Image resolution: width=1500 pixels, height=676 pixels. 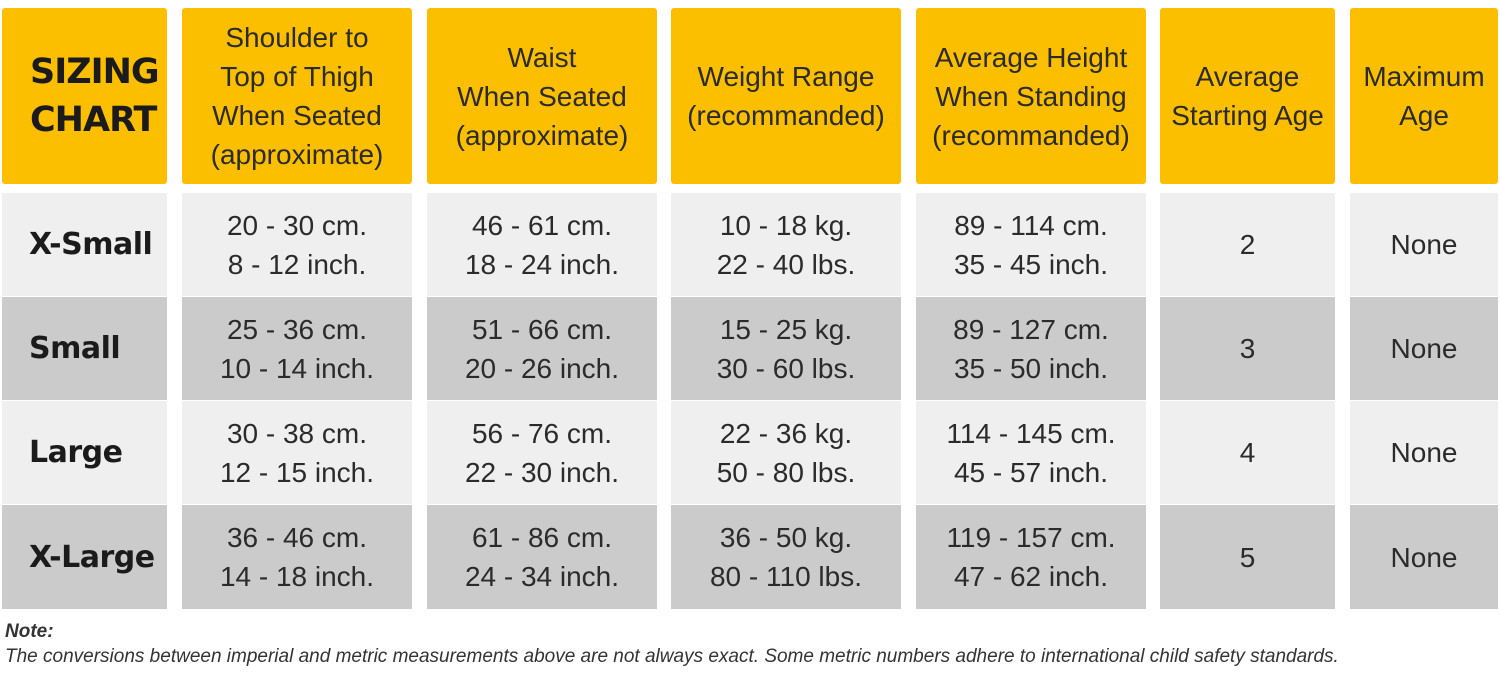 What do you see at coordinates (84, 244) in the screenshot?
I see `size-label-x-small: X-Small` at bounding box center [84, 244].